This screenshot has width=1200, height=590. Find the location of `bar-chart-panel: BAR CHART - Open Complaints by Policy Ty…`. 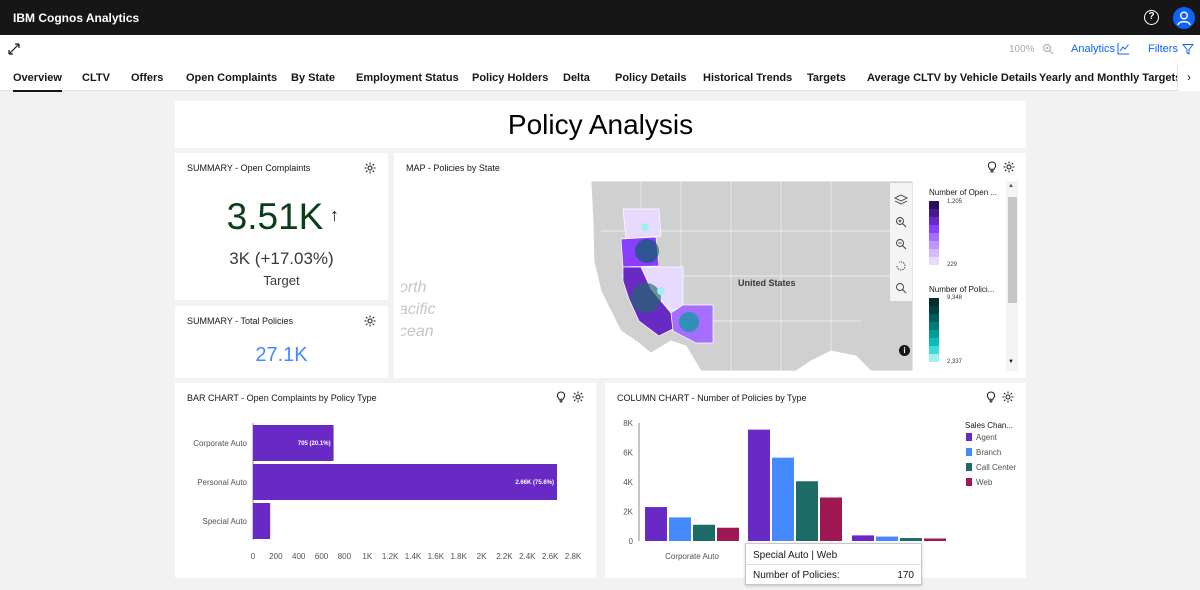

bar-chart-panel: BAR CHART - Open Complaints by Policy Ty… is located at coordinates (385, 480).